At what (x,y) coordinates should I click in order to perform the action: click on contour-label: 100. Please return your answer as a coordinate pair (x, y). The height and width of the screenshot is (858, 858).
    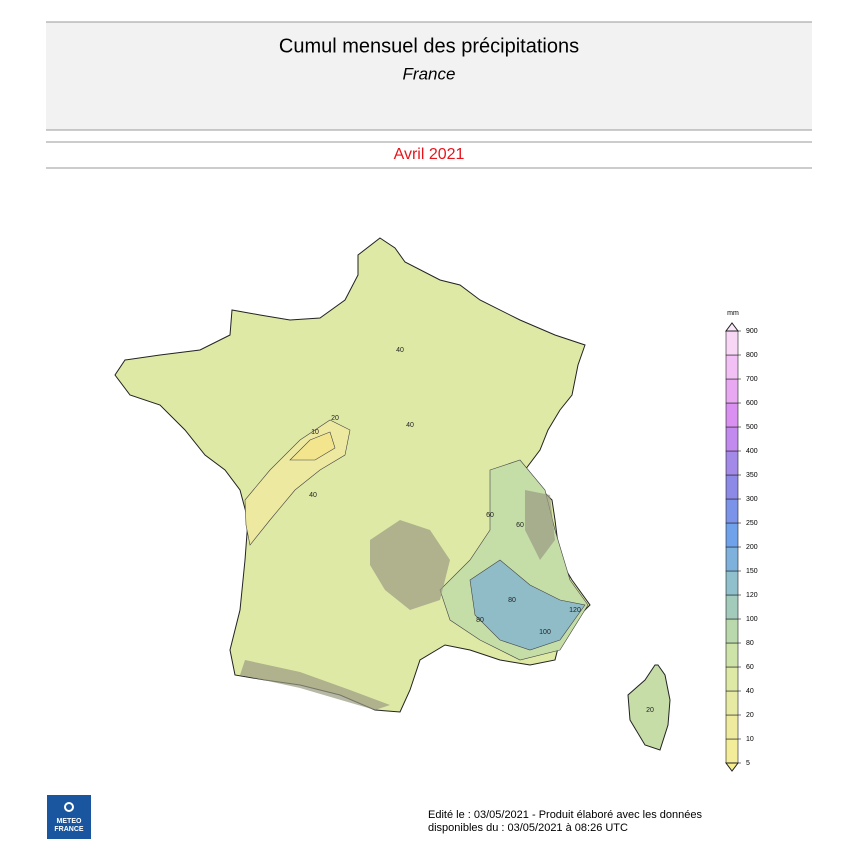
    Looking at the image, I should click on (545, 632).